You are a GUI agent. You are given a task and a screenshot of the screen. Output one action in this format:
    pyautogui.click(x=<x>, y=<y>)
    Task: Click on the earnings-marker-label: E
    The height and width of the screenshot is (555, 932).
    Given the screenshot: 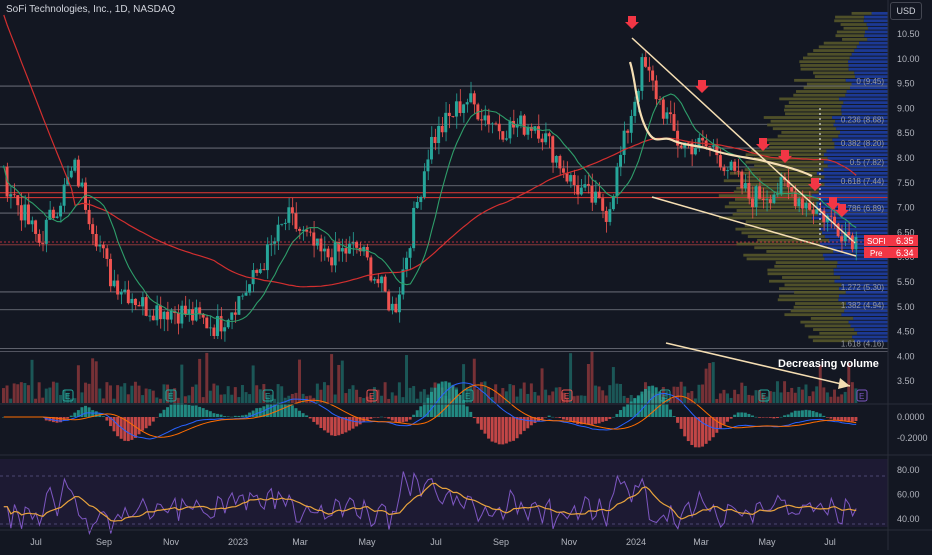 What is the action you would take?
    pyautogui.click(x=267, y=396)
    